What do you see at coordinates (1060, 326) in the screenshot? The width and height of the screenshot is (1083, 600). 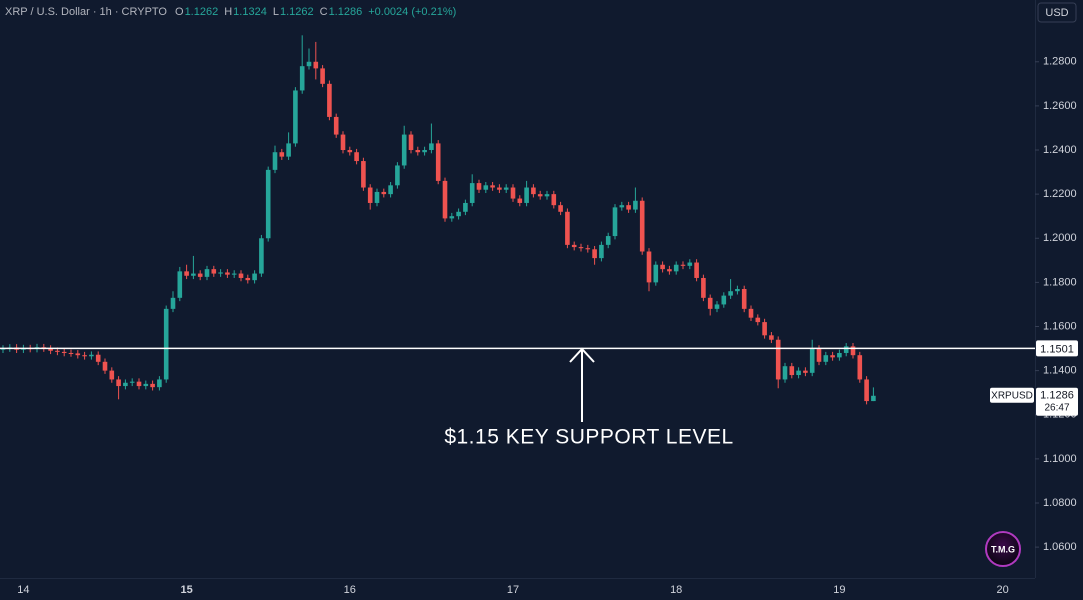 I see `y-tick-label: 1.1600` at bounding box center [1060, 326].